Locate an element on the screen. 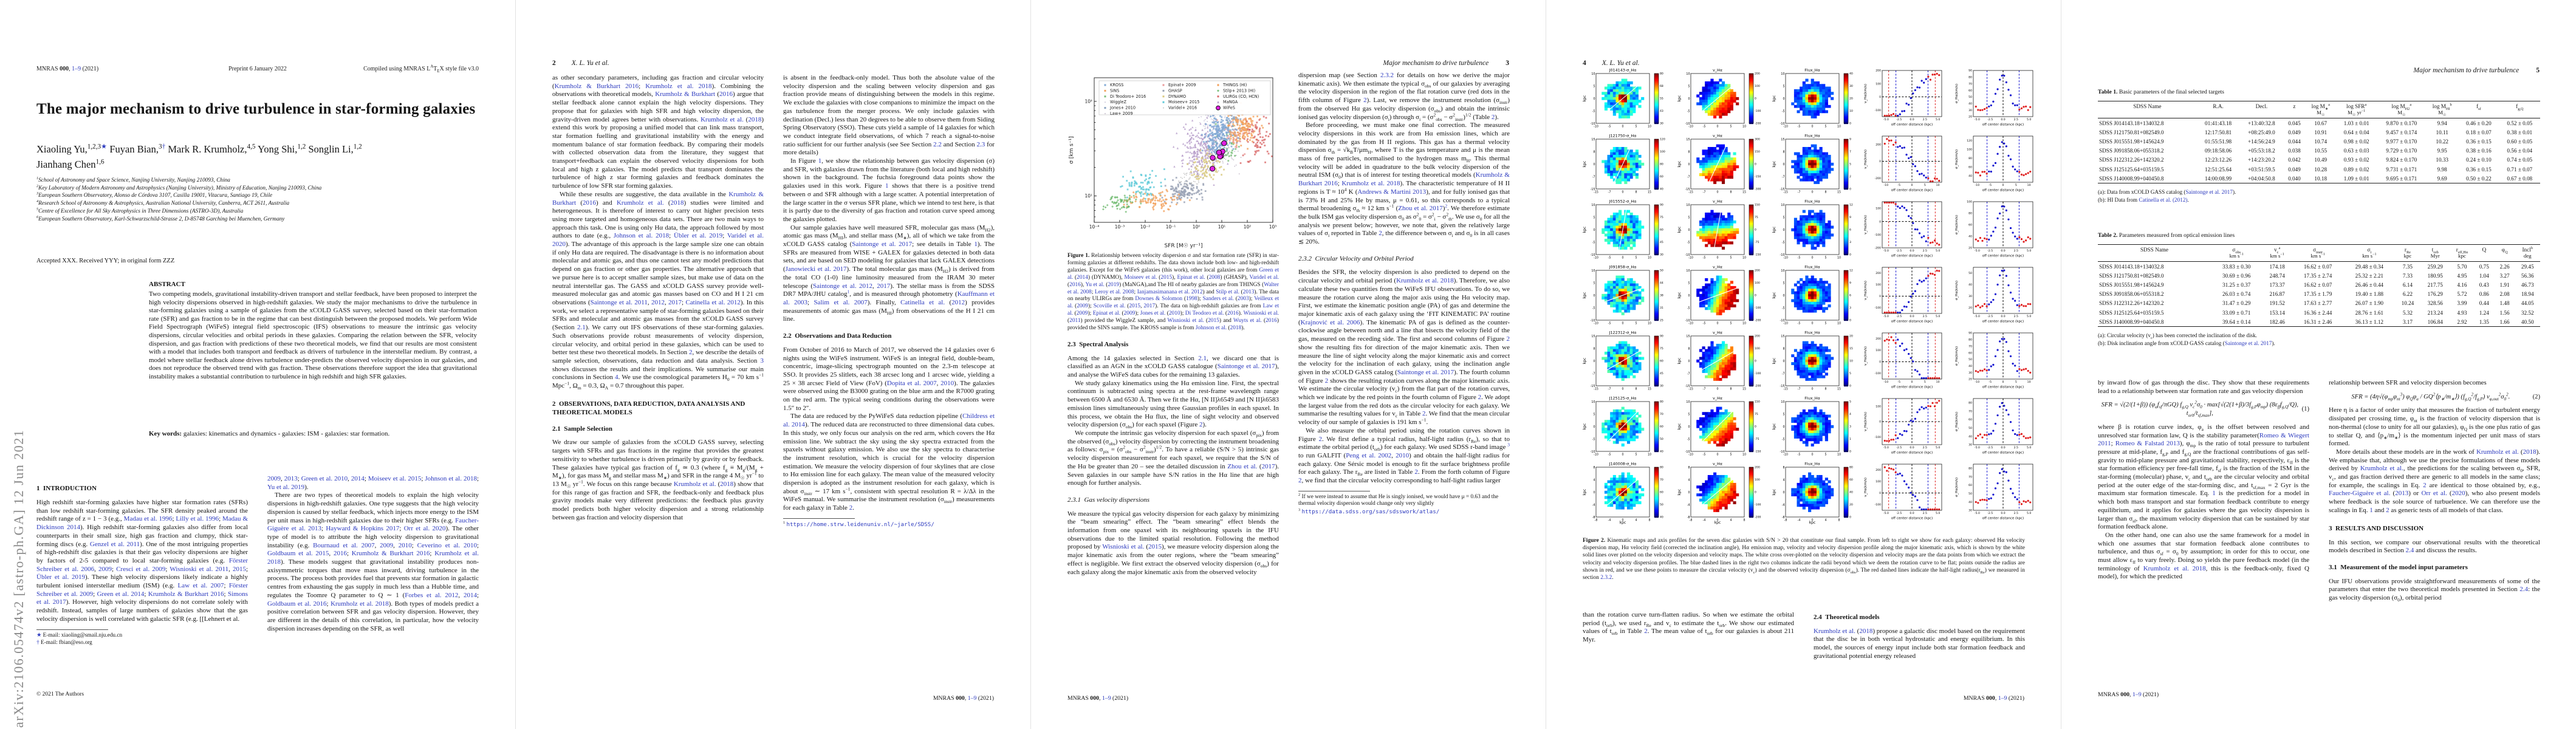 The height and width of the screenshot is (729, 2576). page-footer: MNRAS 000, 1–9 (2021) is located at coordinates (2128, 695).